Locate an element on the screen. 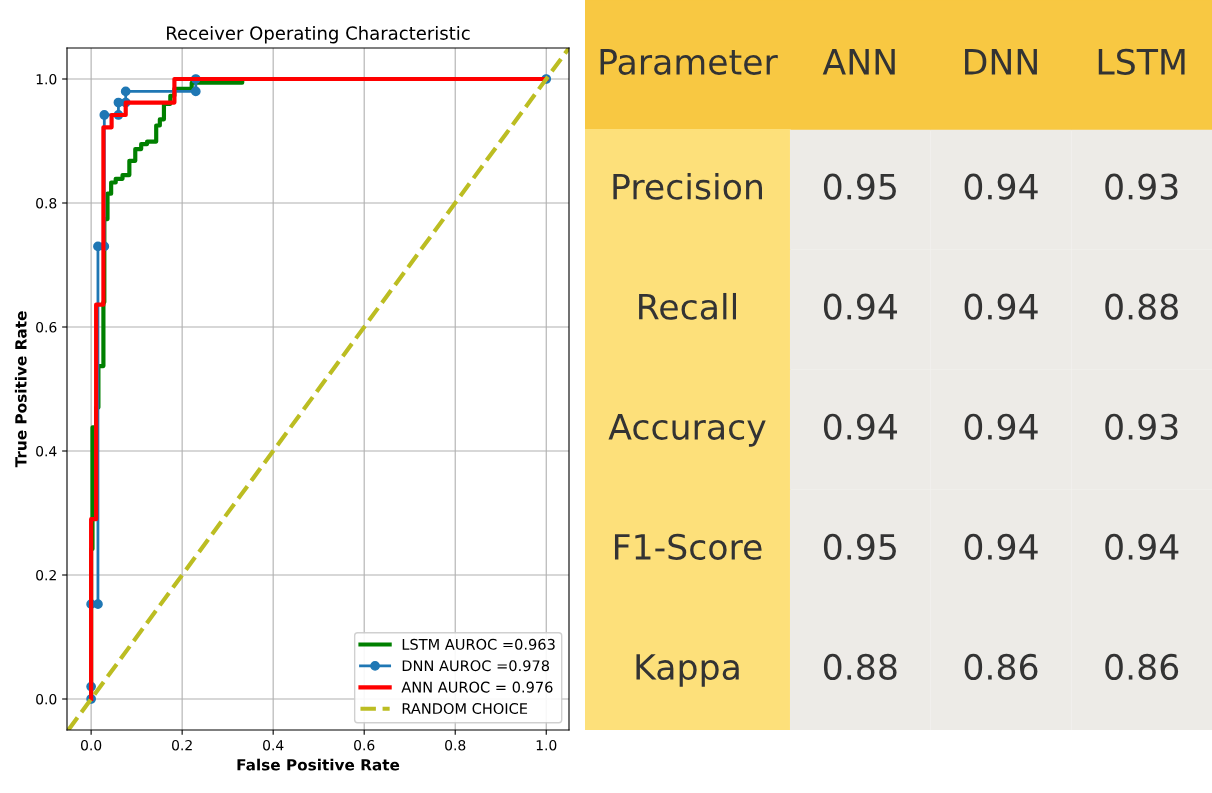 The image size is (1212, 793). x-axis-title: False Positive Rate is located at coordinates (318, 764).